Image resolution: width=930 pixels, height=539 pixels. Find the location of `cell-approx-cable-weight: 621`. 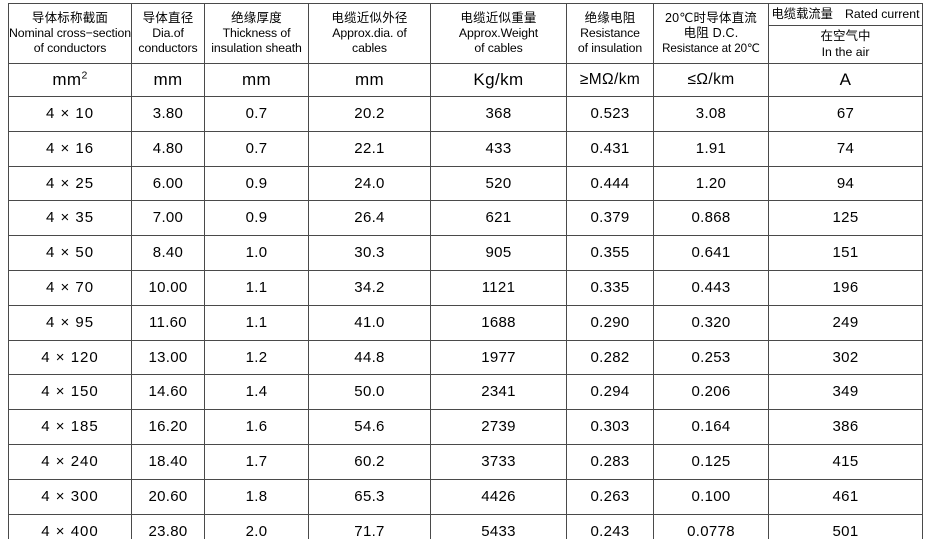

cell-approx-cable-weight: 621 is located at coordinates (498, 218).